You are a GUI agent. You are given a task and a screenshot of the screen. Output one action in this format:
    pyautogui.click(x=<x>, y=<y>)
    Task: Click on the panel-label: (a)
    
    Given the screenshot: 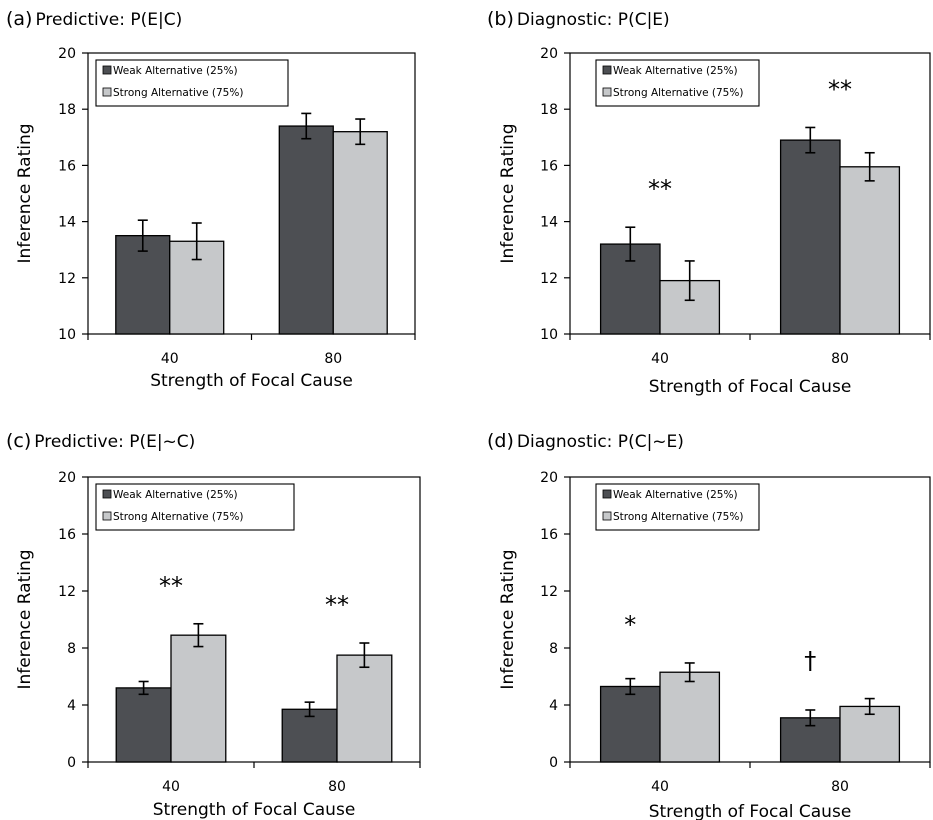 What is the action you would take?
    pyautogui.click(x=19, y=19)
    